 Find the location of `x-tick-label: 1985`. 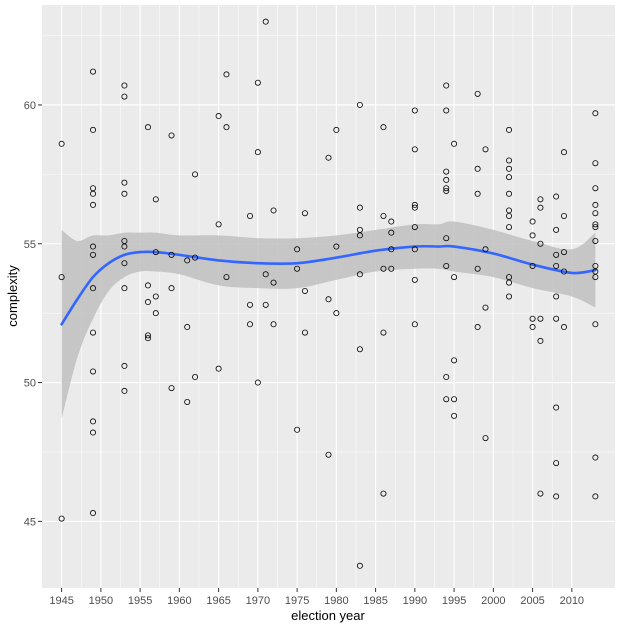

x-tick-label: 1985 is located at coordinates (375, 601).